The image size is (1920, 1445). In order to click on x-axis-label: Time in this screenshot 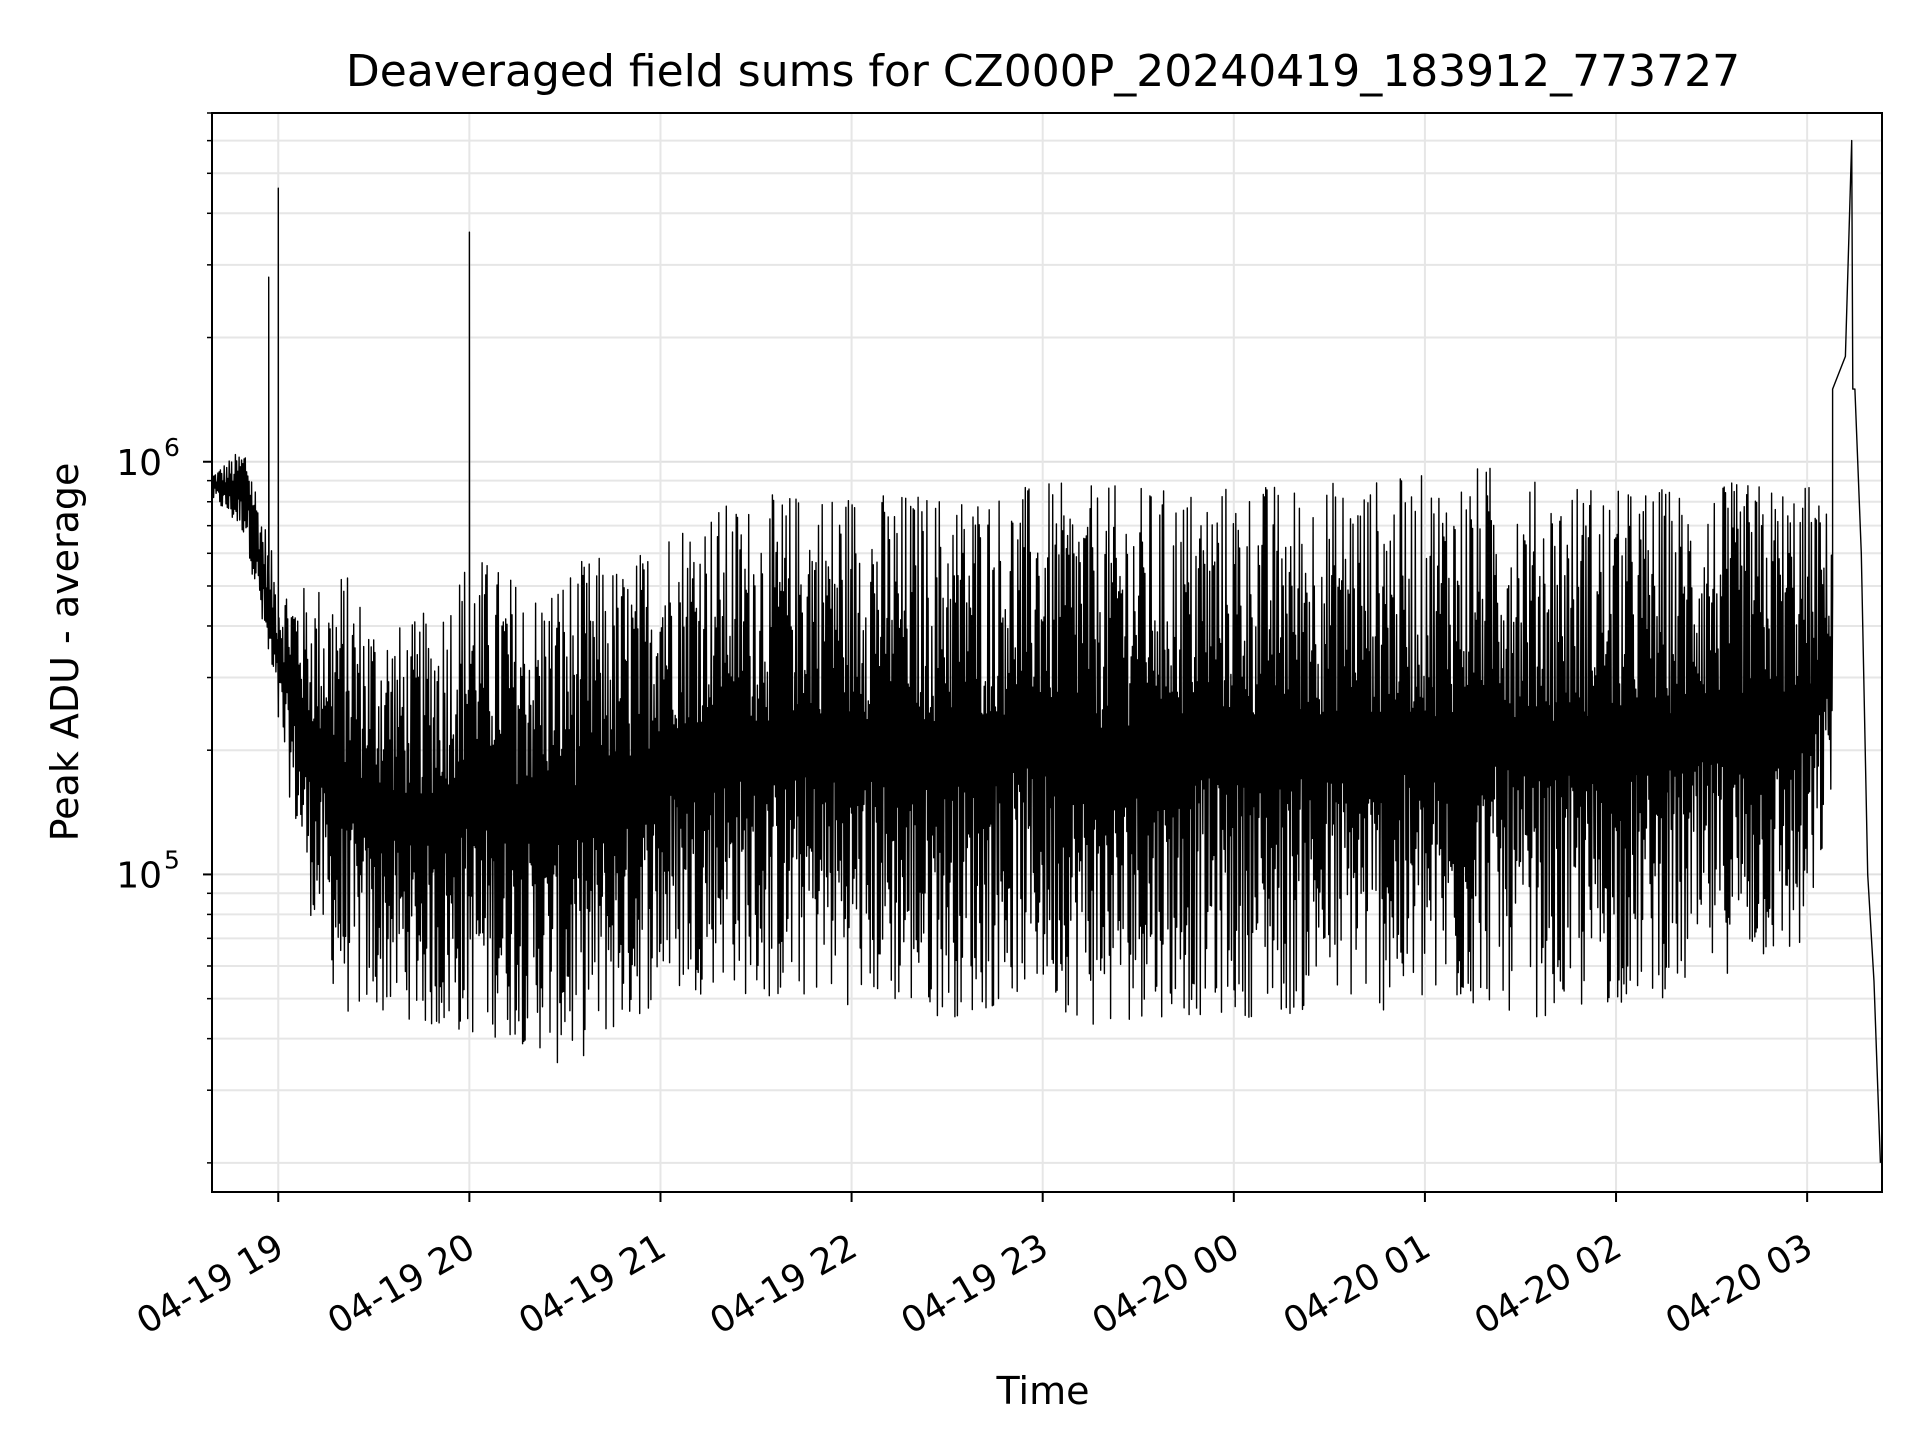, I will do `click(1043, 1391)`.